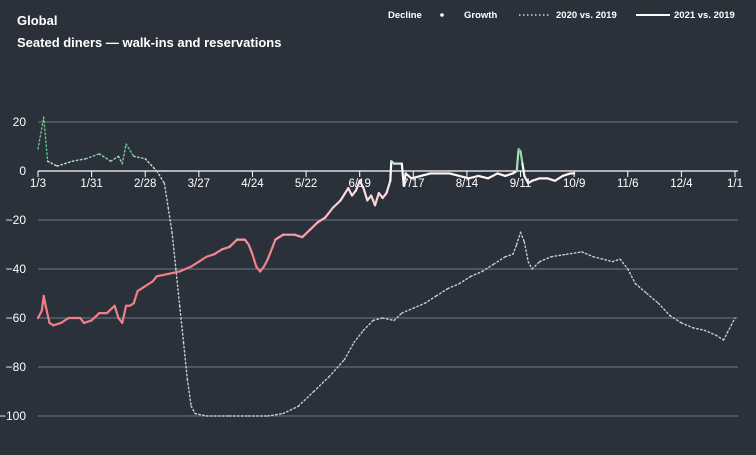 The height and width of the screenshot is (455, 756). Describe the element at coordinates (37, 20) in the screenshot. I see `chart-title: Global` at that location.